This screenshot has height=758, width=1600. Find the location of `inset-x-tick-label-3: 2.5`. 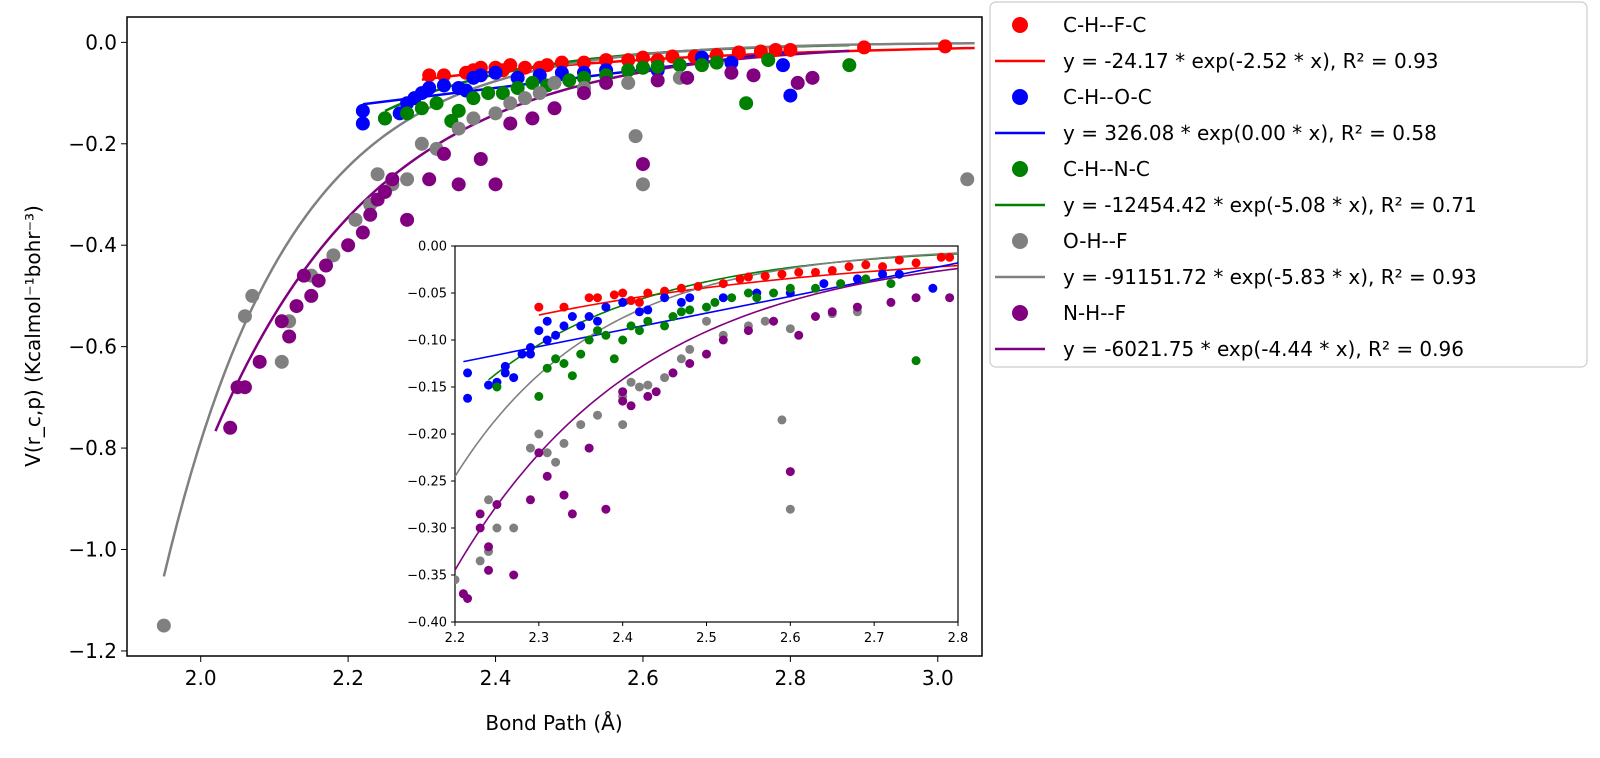

inset-x-tick-label-3: 2.5 is located at coordinates (706, 638).